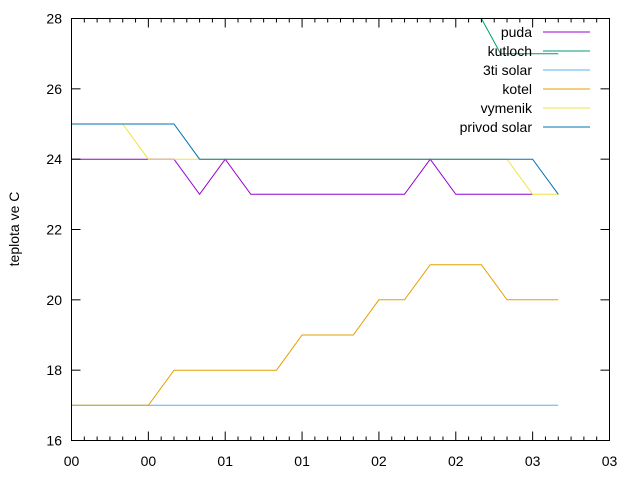 The image size is (640, 480). What do you see at coordinates (54, 441) in the screenshot?
I see `y-tick-label: 16` at bounding box center [54, 441].